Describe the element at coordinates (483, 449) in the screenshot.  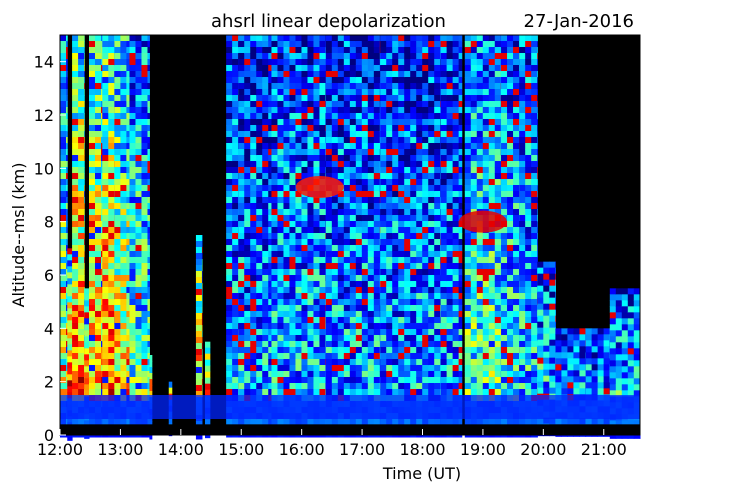
I see `x-tick-label-7: 19:00` at that location.